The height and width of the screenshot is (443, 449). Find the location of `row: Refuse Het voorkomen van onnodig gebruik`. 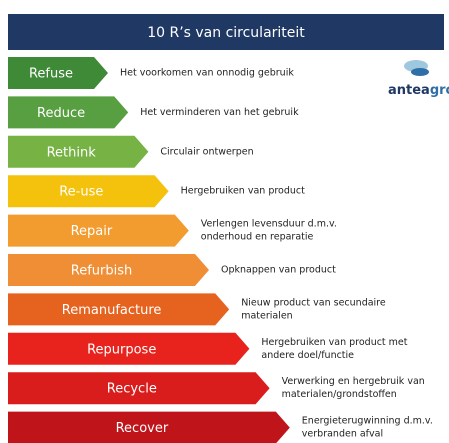

row: Refuse Het voorkomen van onnodig gebruik is located at coordinates (151, 73).